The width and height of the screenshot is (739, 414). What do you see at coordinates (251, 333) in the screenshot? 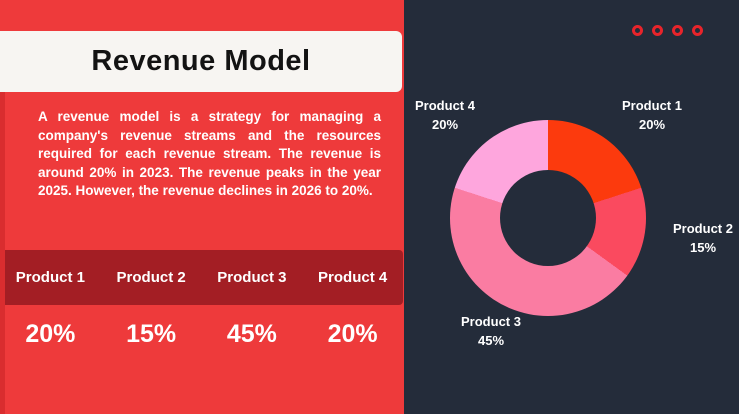
I see `table-value-product-3: 45%` at bounding box center [251, 333].